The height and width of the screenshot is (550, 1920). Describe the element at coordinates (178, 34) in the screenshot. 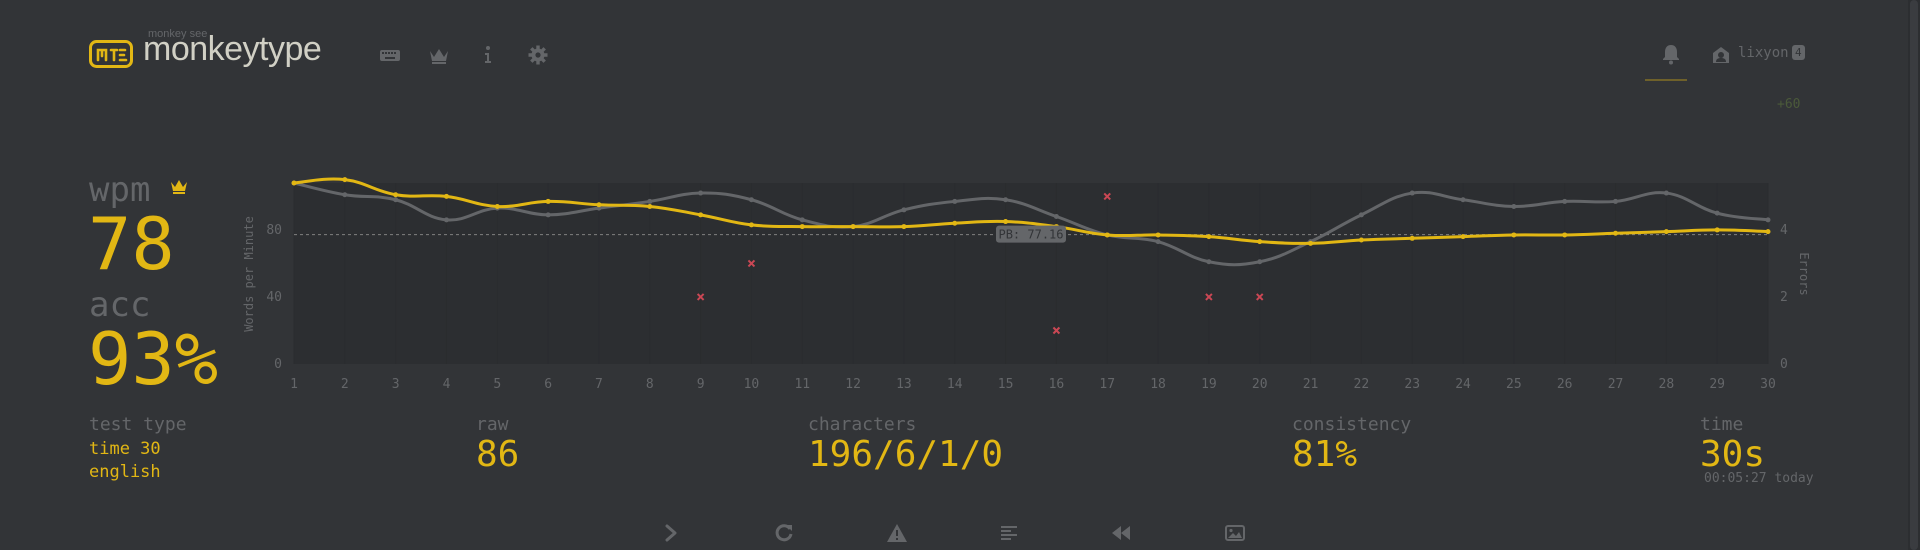

I see `logo-tagline: monkey see` at that location.